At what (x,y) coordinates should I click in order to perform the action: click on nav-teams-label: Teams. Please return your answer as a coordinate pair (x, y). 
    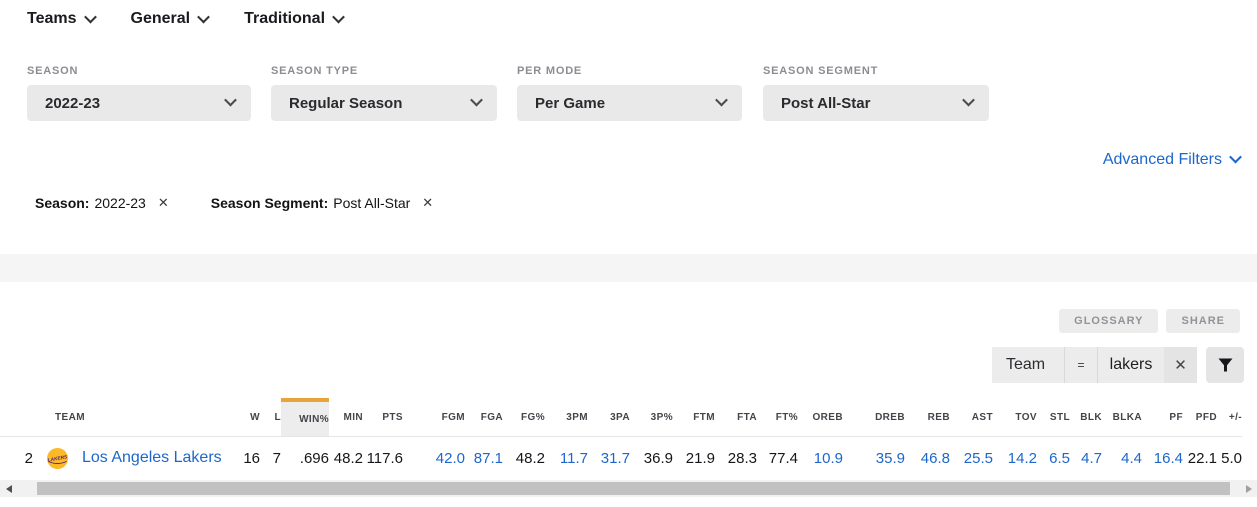
    Looking at the image, I should click on (52, 18).